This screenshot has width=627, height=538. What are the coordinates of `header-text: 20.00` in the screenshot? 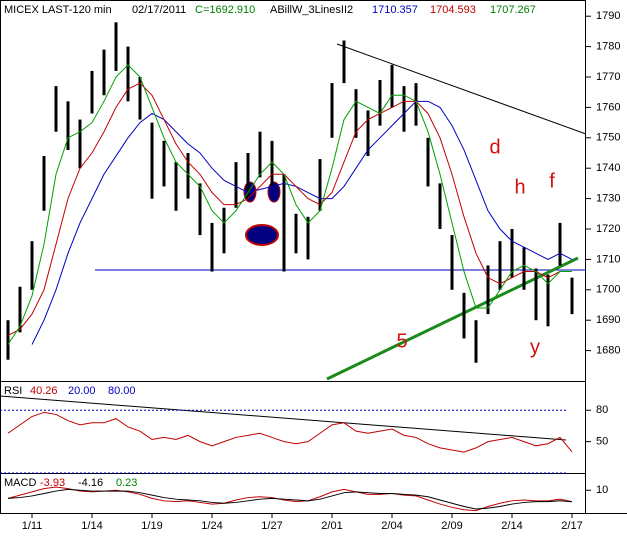 It's located at (82, 391).